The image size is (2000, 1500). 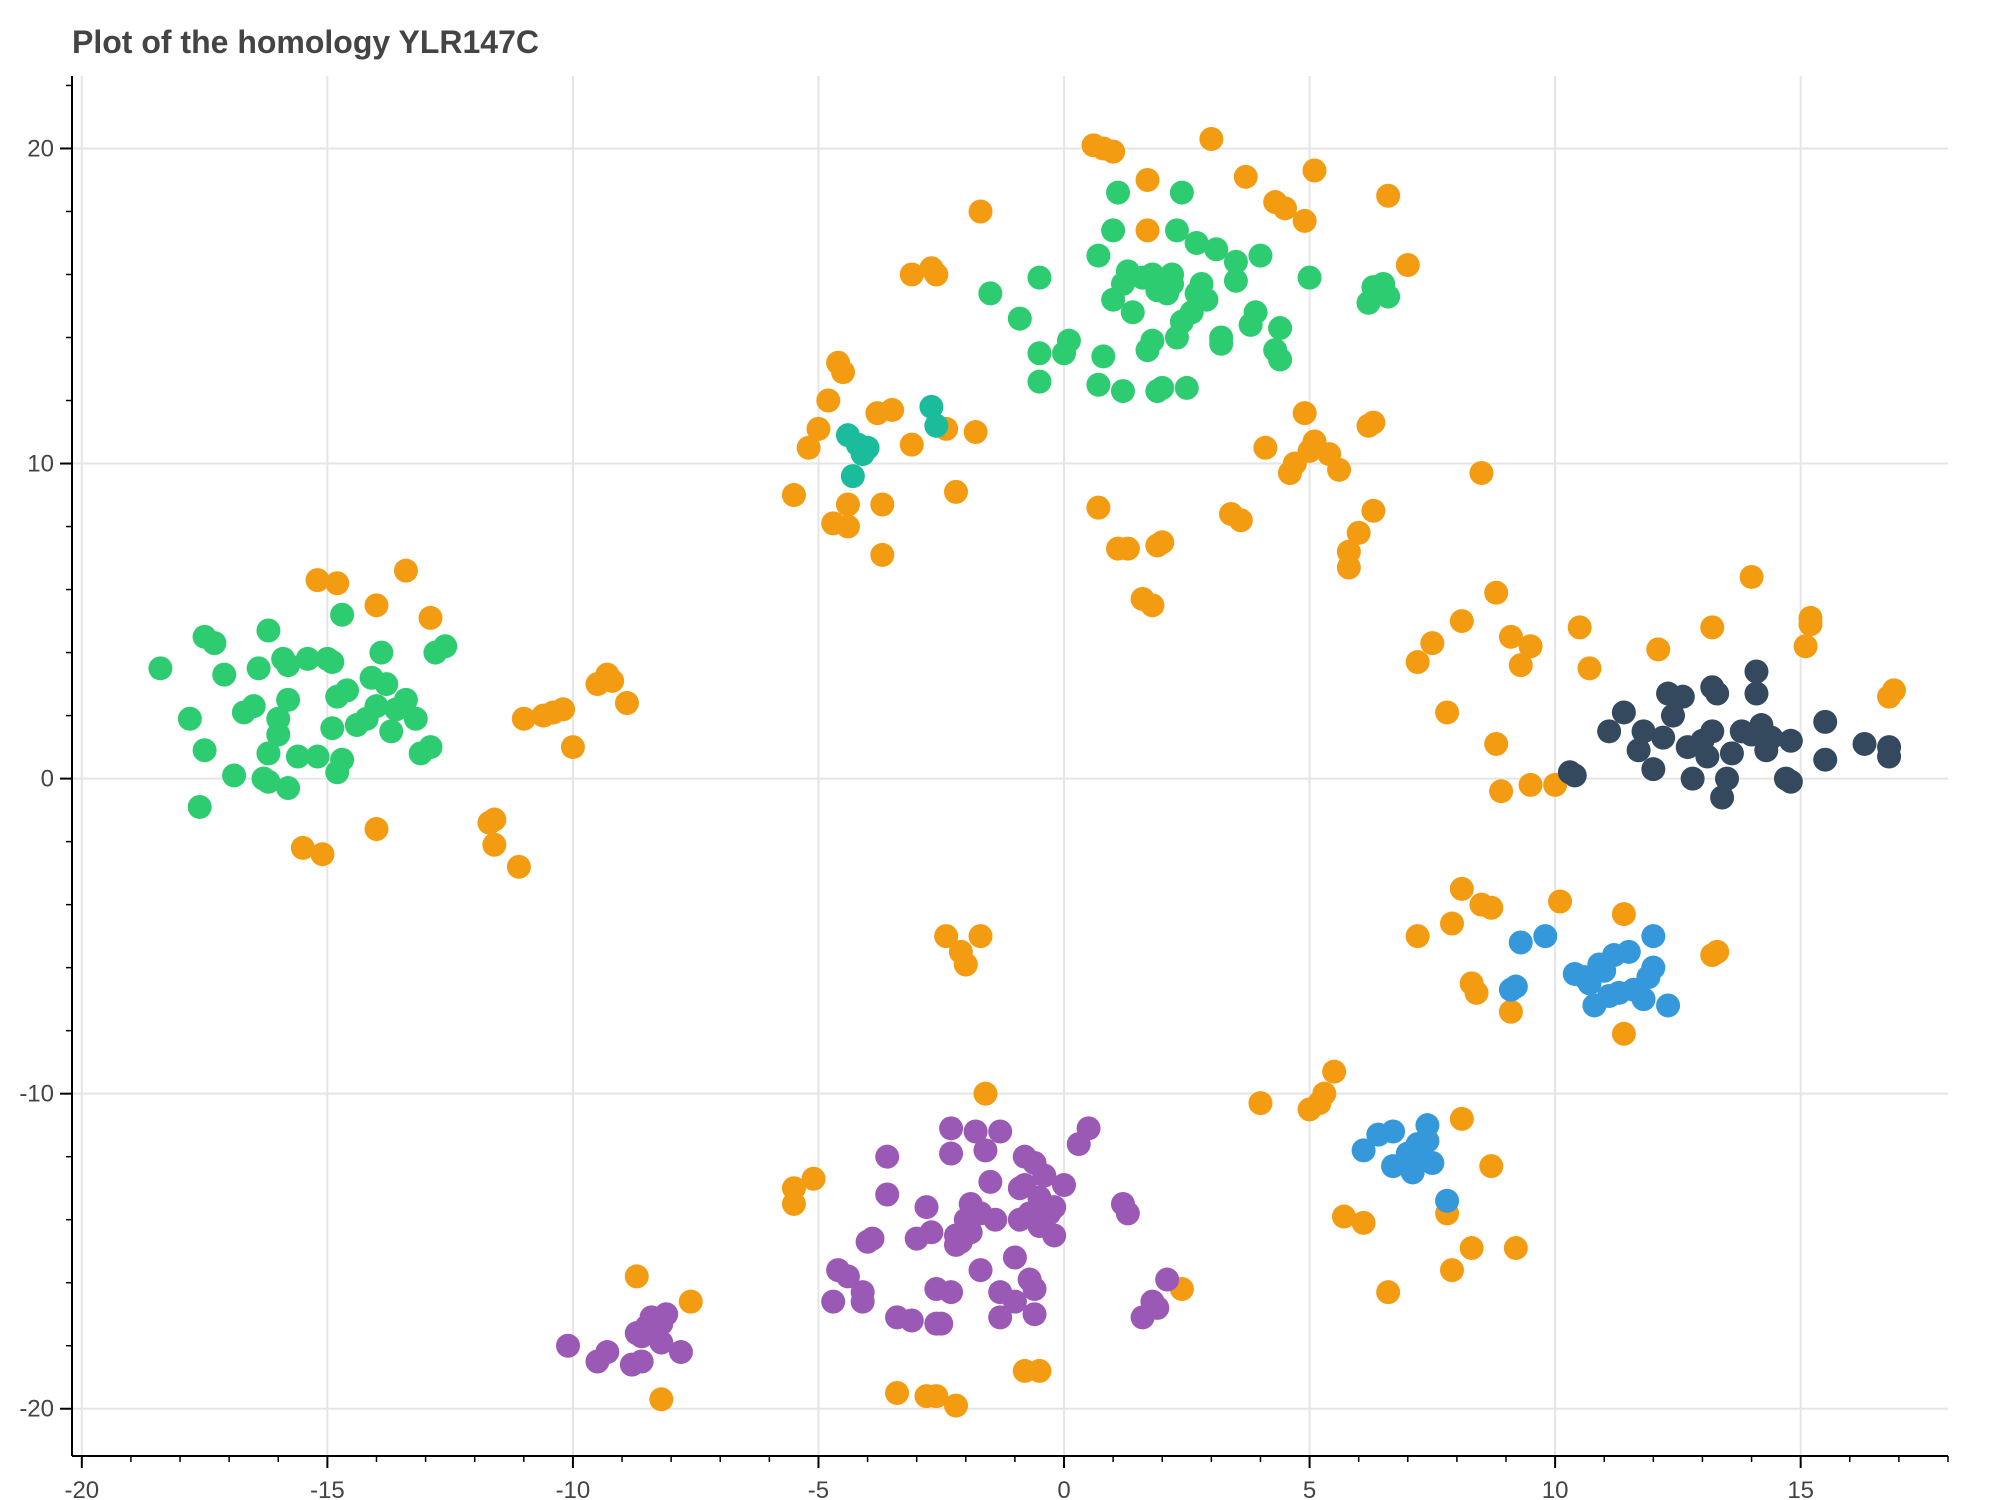 I want to click on x-tick-label: -5, so click(x=818, y=1488).